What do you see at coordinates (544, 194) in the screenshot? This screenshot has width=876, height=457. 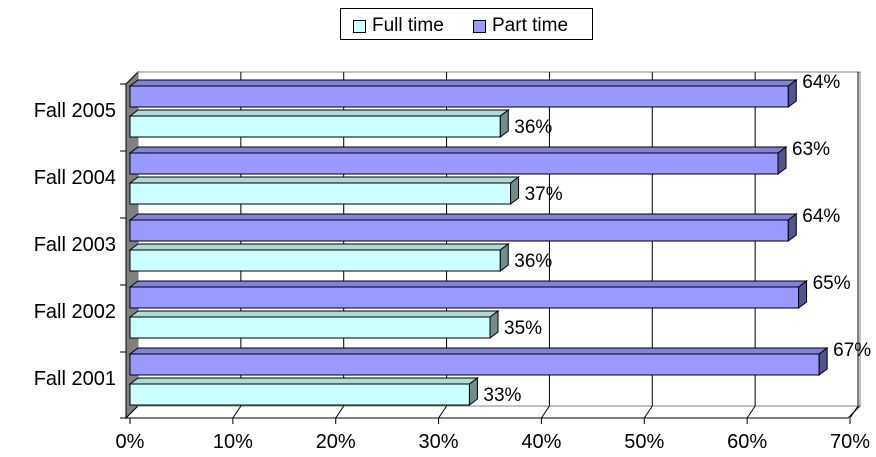 I see `data-label: 37%` at bounding box center [544, 194].